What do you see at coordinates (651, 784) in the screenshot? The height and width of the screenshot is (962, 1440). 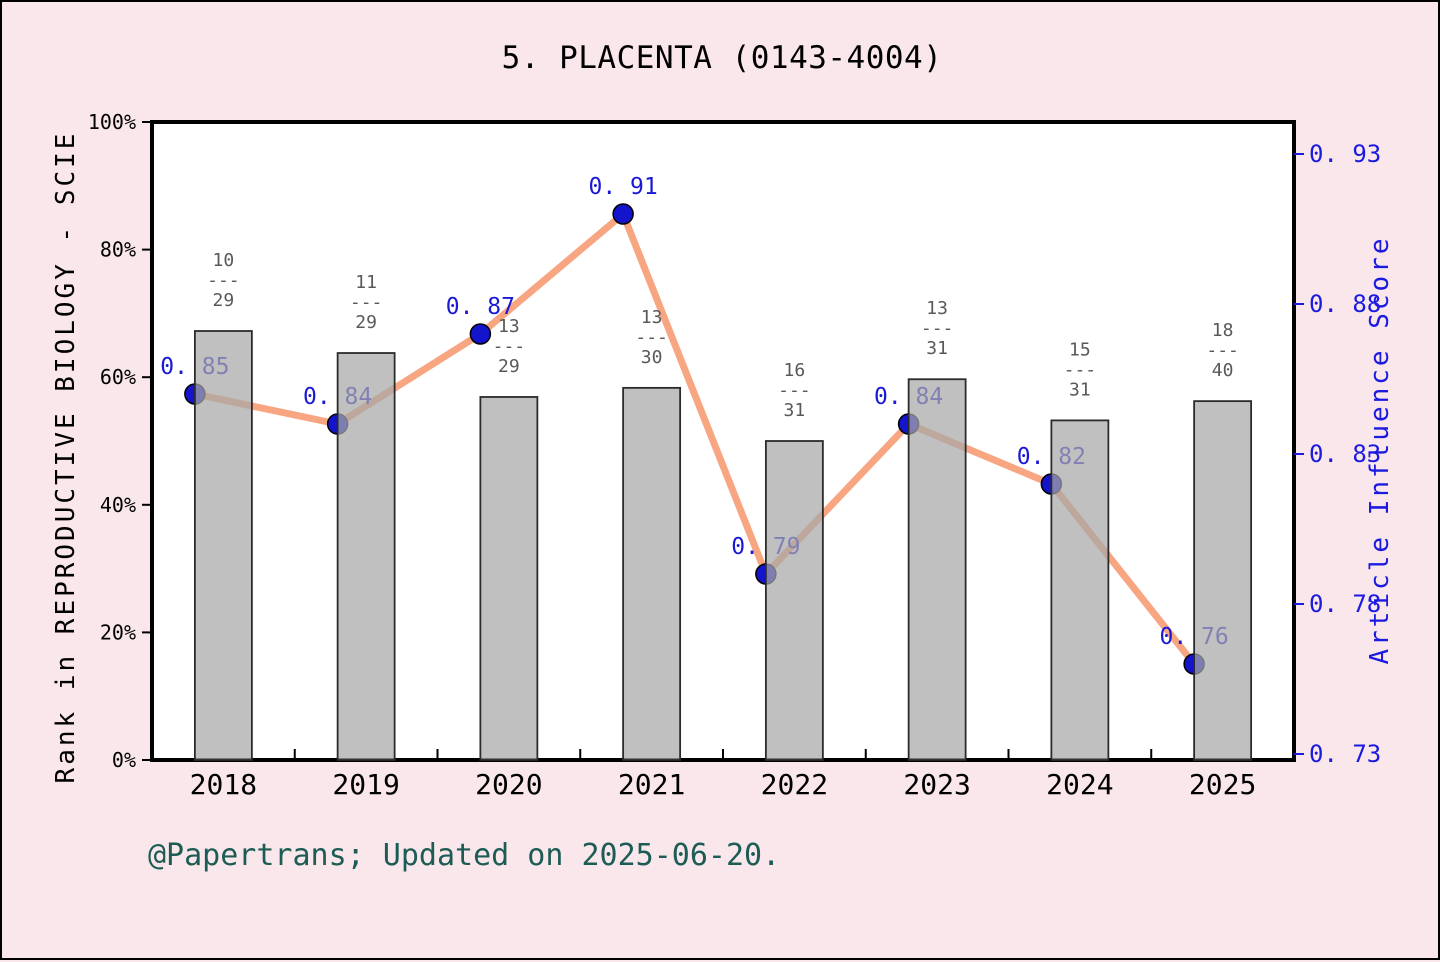 I see `x-axis-year-label: 2021` at bounding box center [651, 784].